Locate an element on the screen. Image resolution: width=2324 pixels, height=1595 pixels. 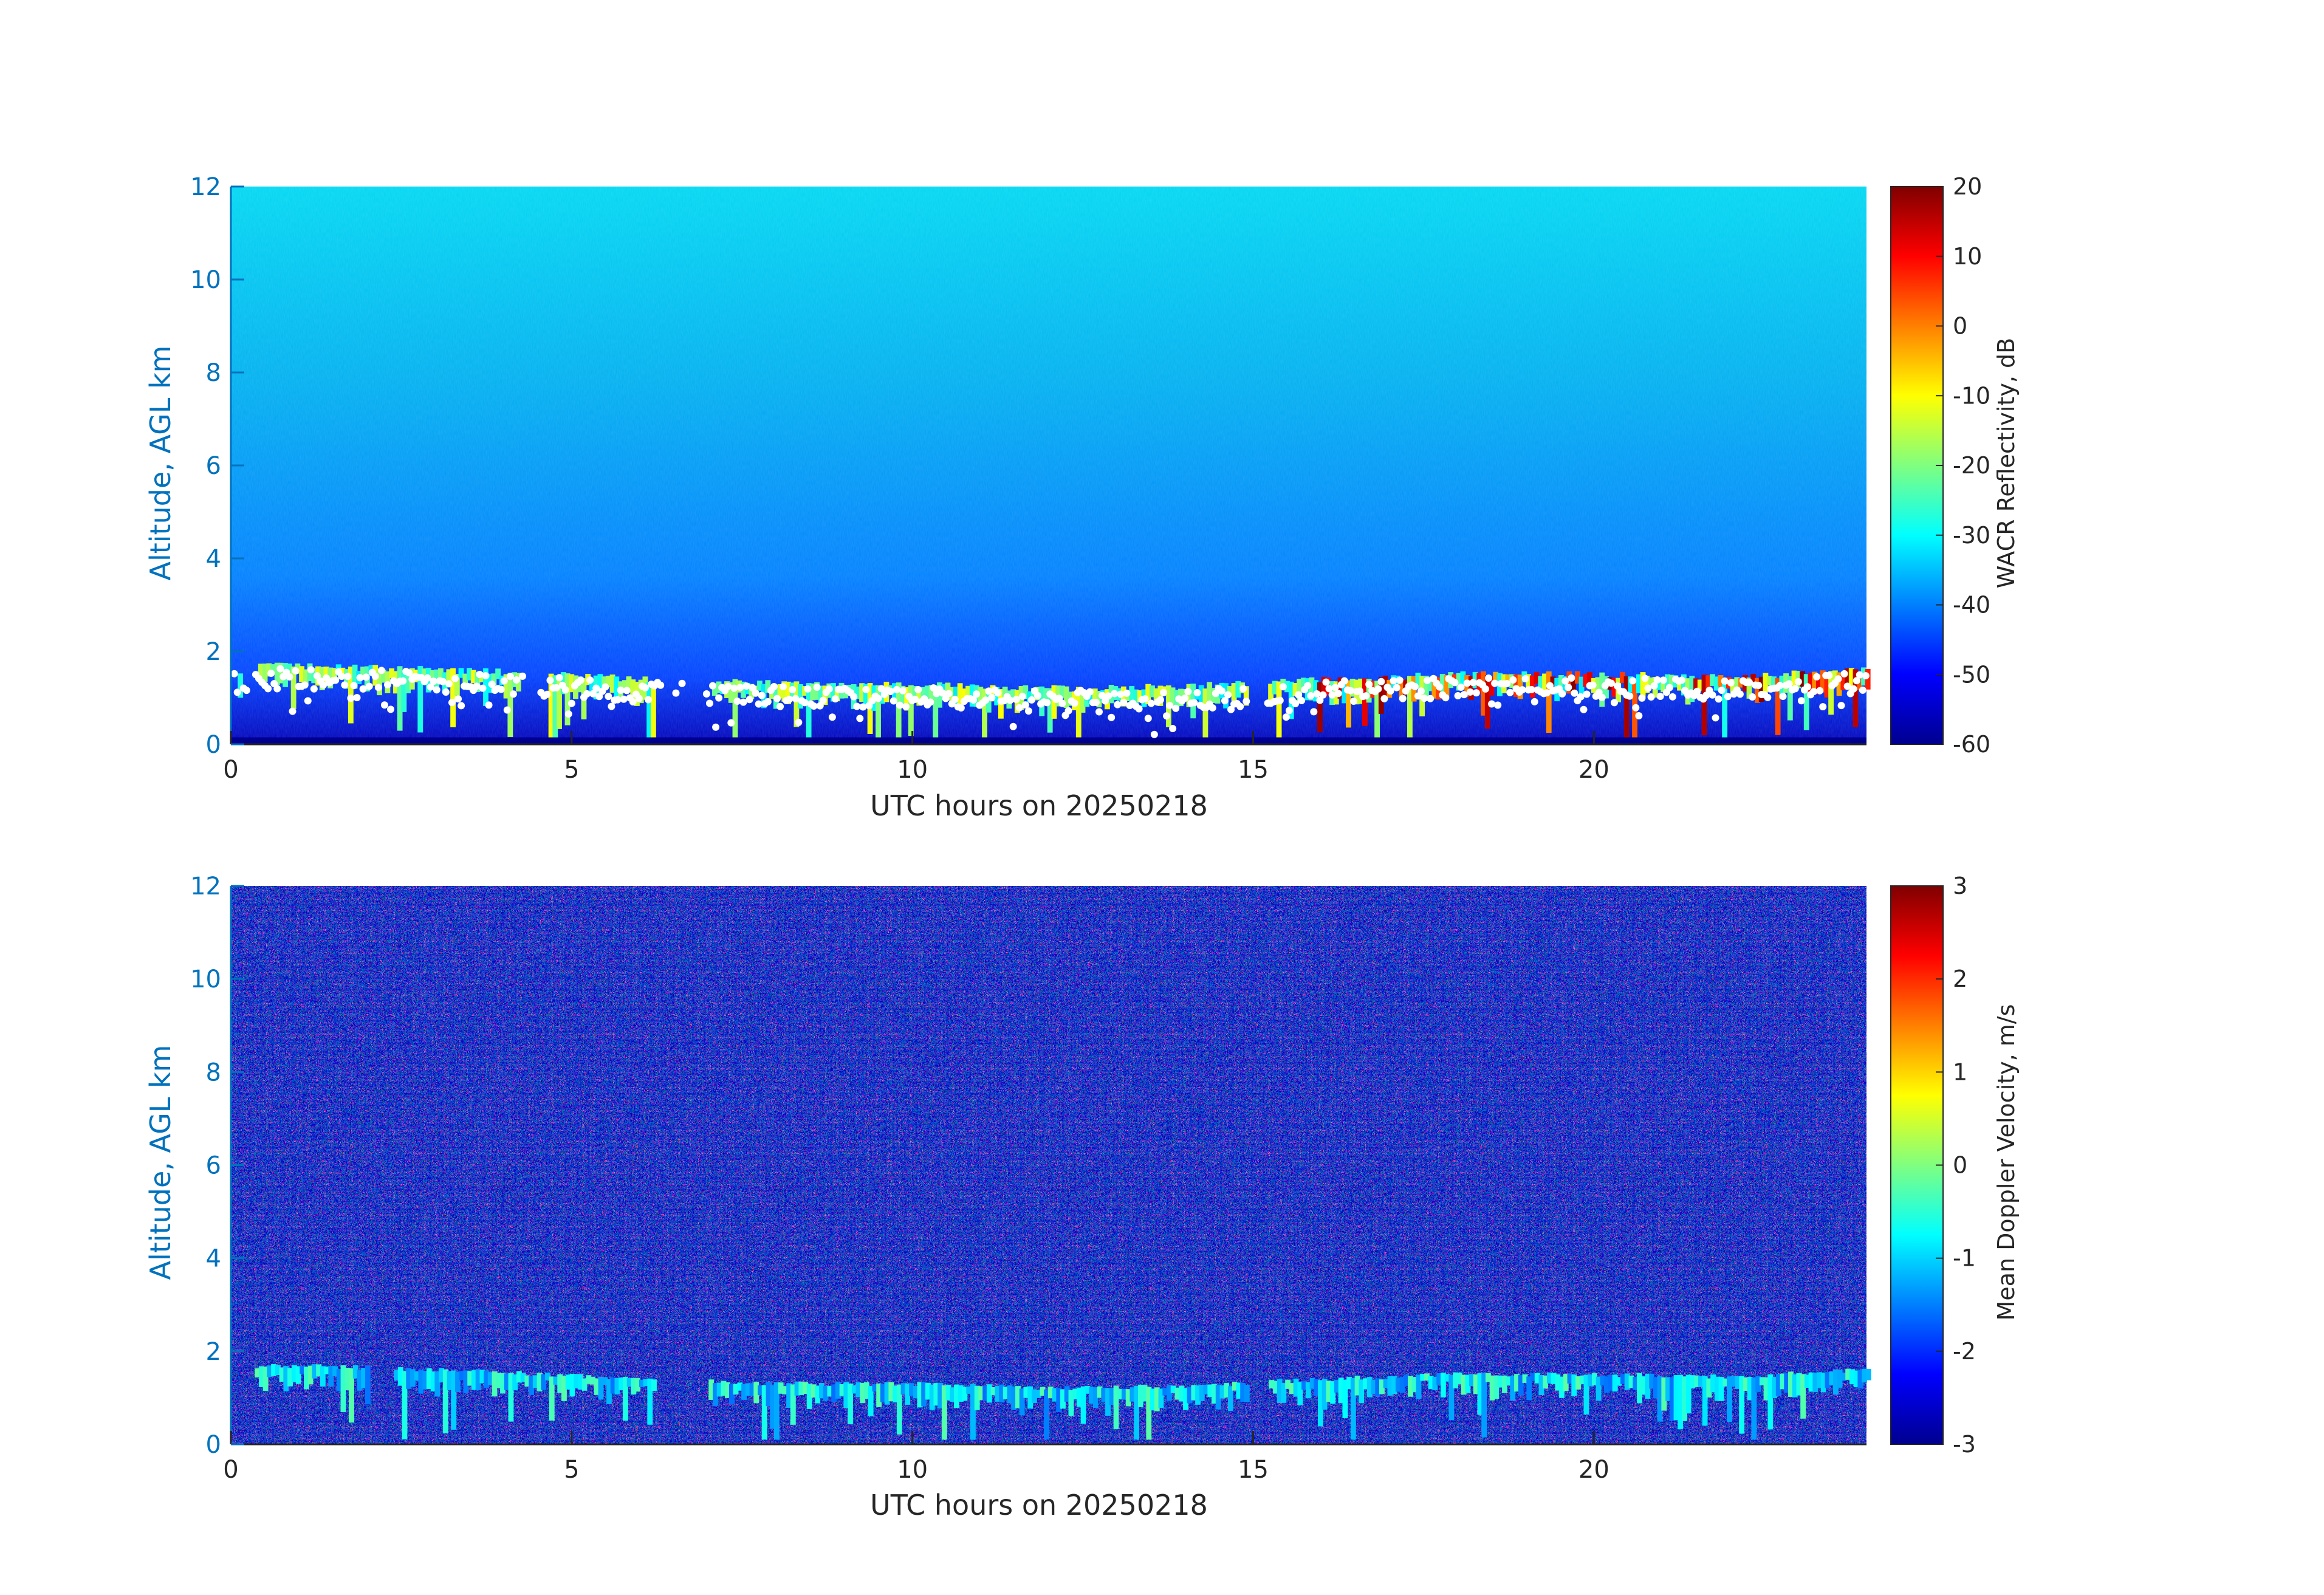
x-tick-label: 5 is located at coordinates (571, 770).